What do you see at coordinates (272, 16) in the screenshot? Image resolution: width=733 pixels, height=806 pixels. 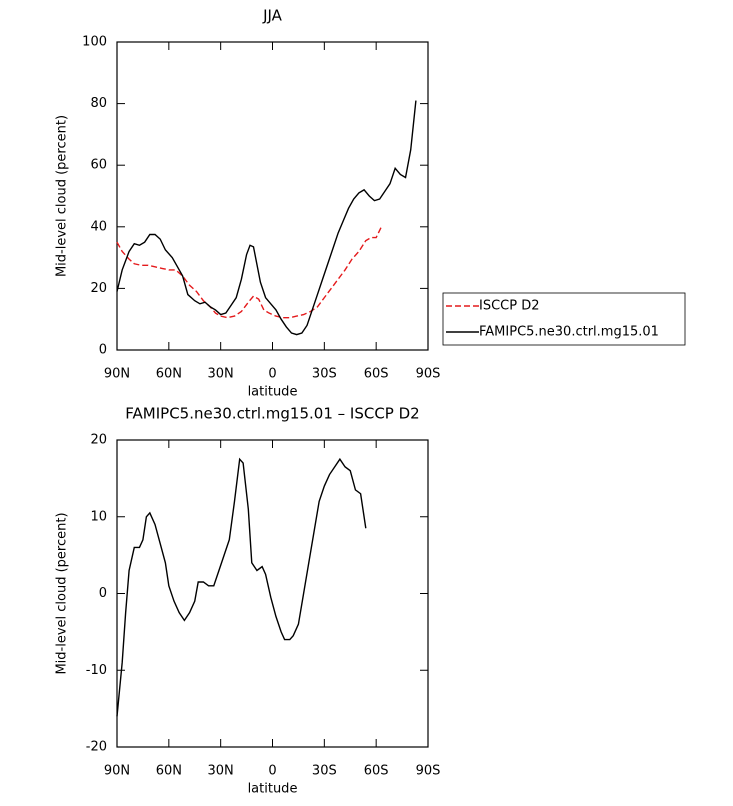 I see `chart-title: JJA` at bounding box center [272, 16].